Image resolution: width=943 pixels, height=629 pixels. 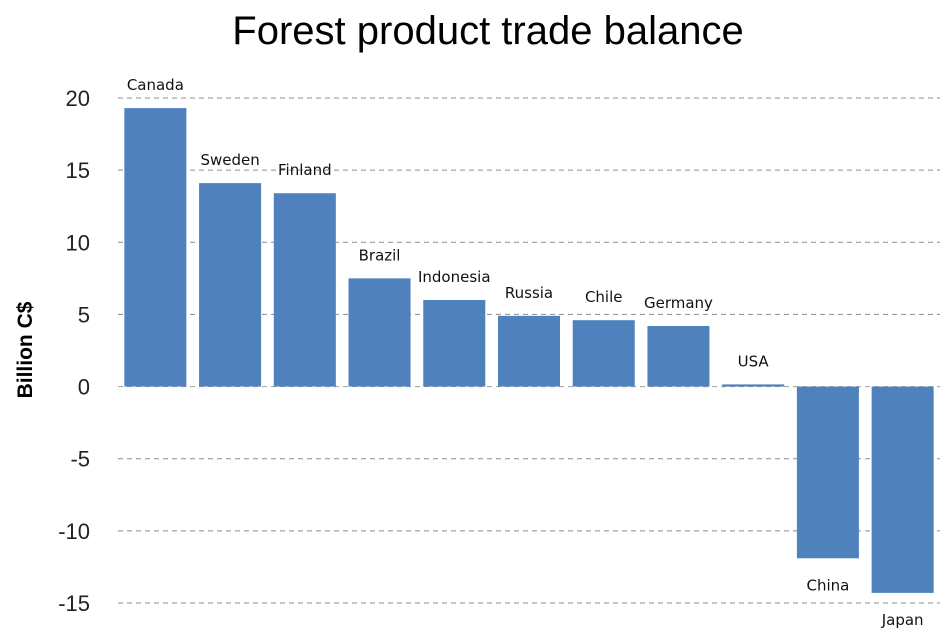 I want to click on bar-russia, so click(x=529, y=351).